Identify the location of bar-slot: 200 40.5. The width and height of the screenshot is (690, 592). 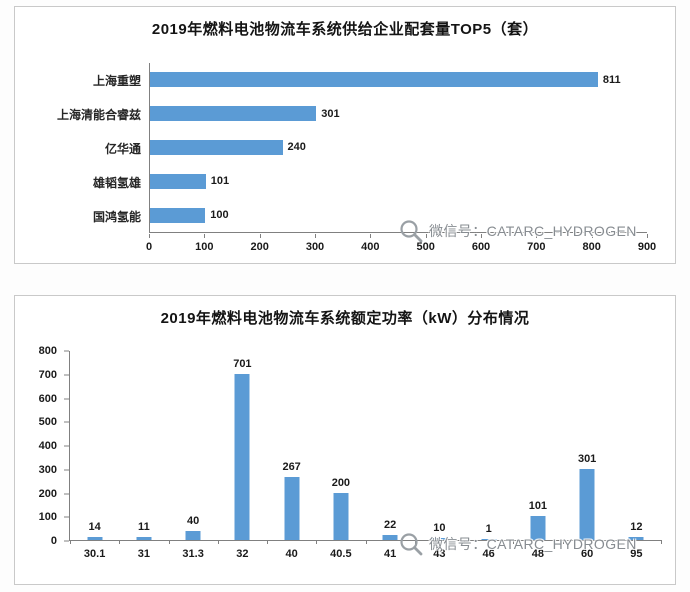
(340, 455).